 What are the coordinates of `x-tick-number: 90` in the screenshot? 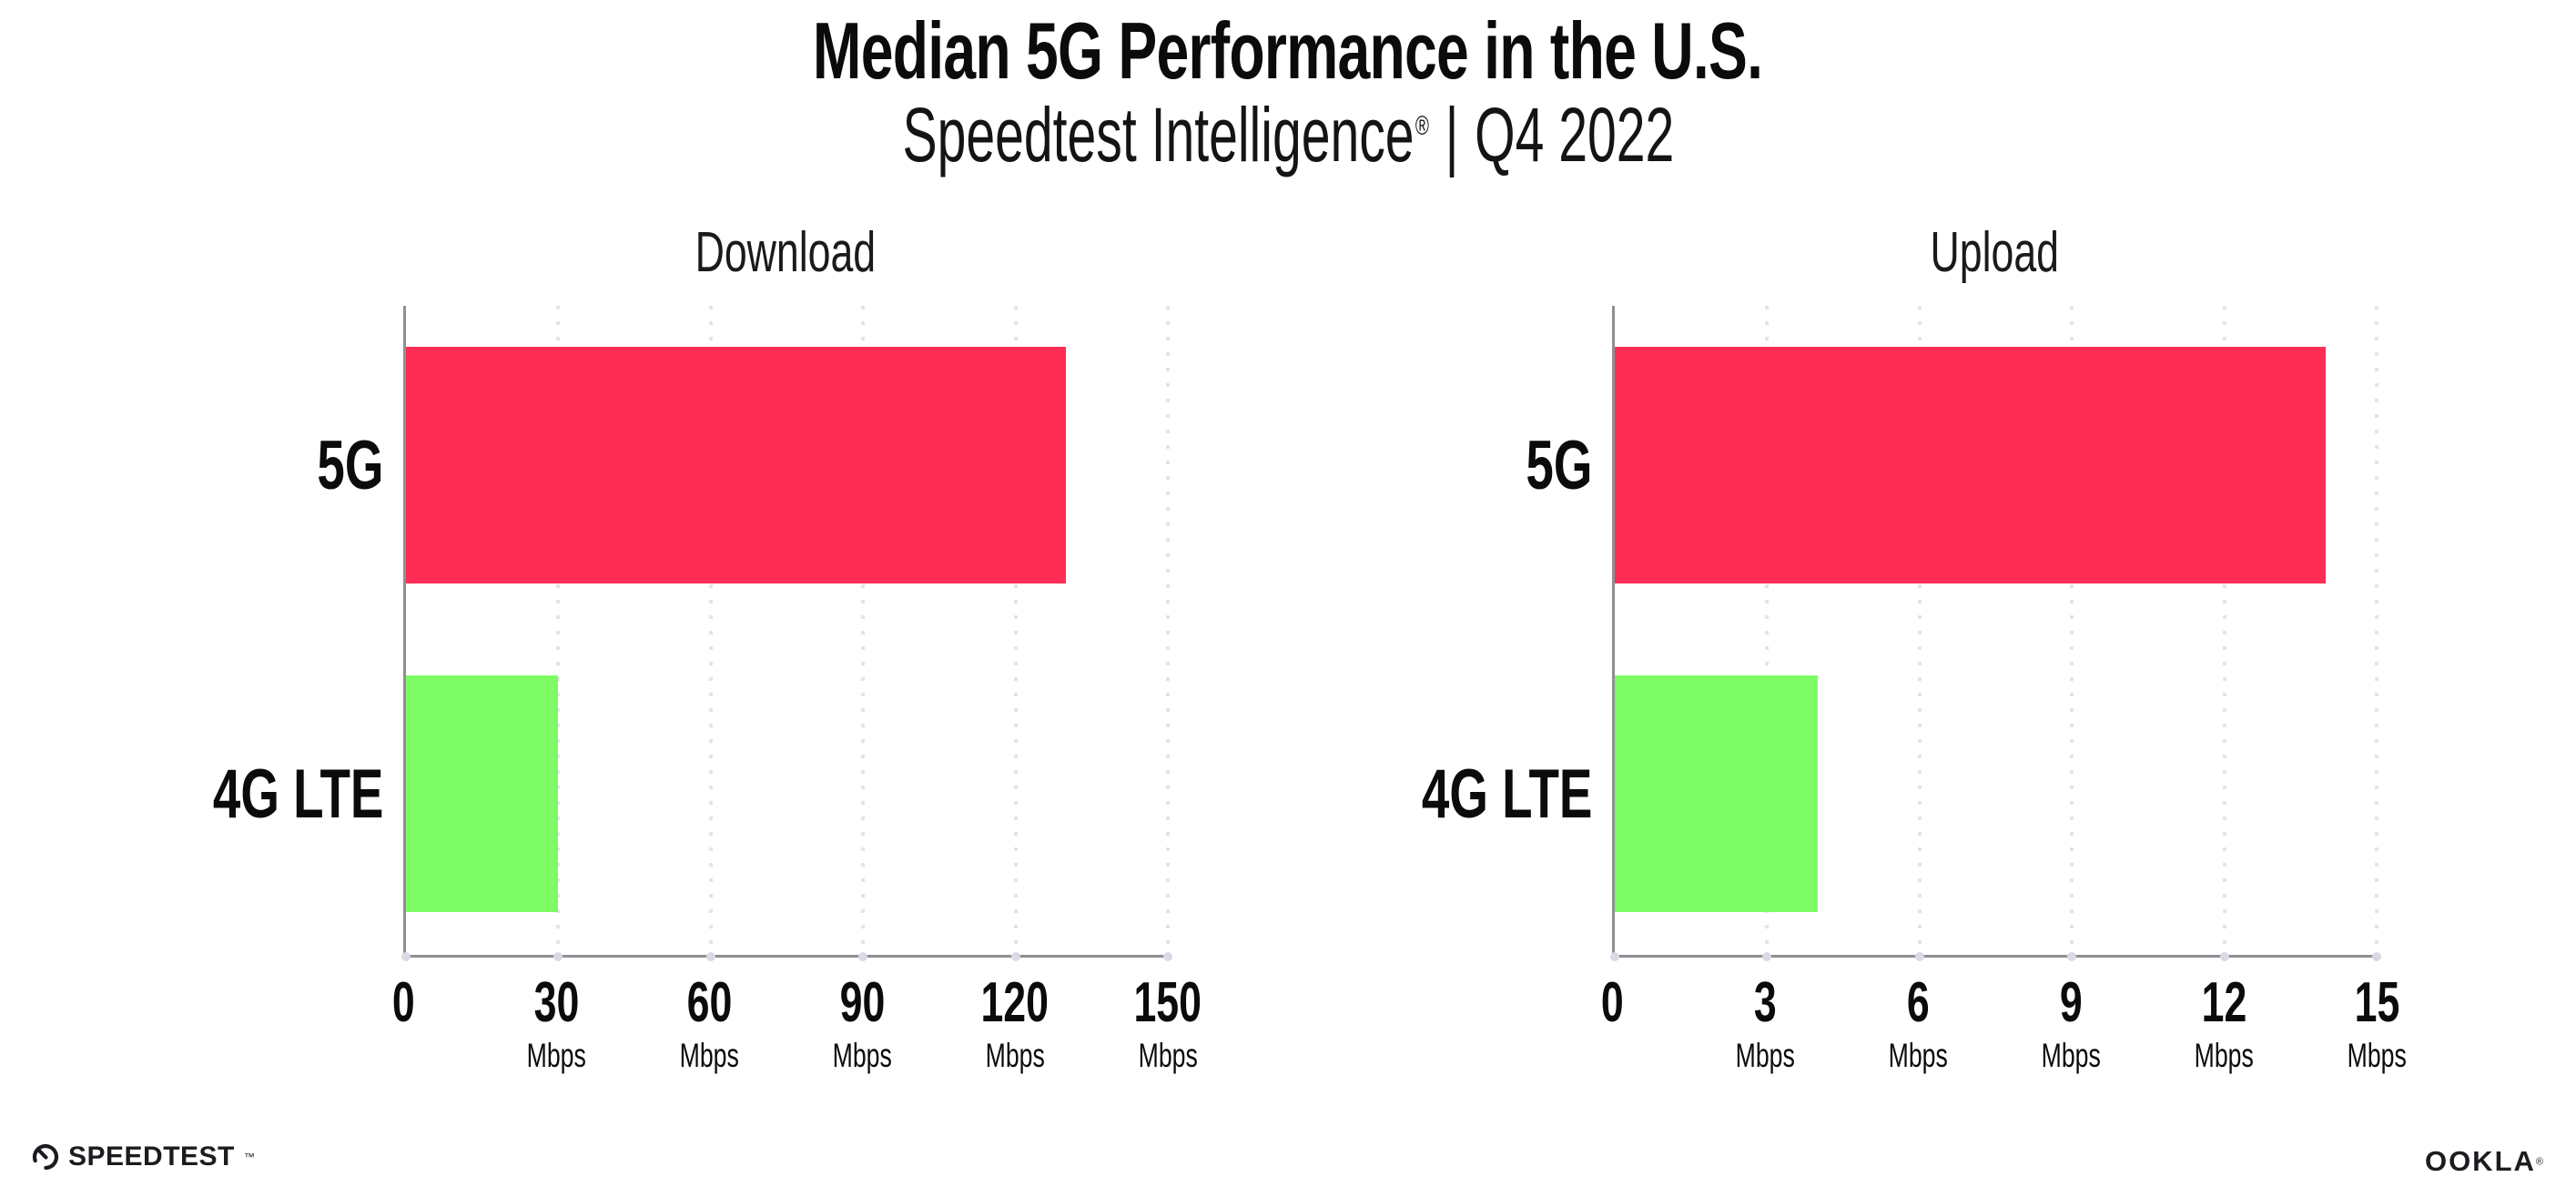 It's located at (862, 1002).